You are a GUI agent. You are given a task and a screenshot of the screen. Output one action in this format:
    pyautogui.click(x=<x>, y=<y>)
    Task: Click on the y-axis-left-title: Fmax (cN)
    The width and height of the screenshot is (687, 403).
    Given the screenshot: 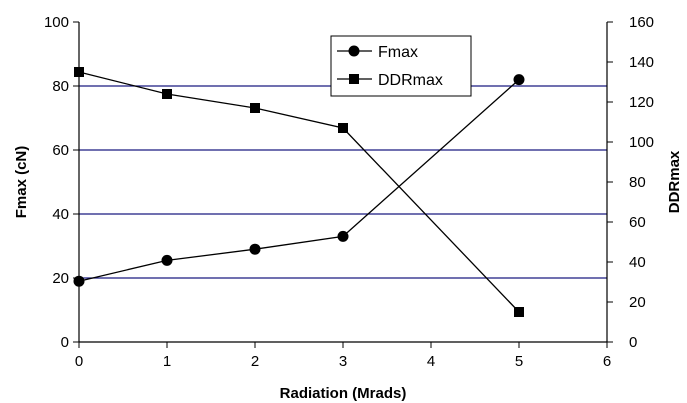 What is the action you would take?
    pyautogui.click(x=21, y=182)
    